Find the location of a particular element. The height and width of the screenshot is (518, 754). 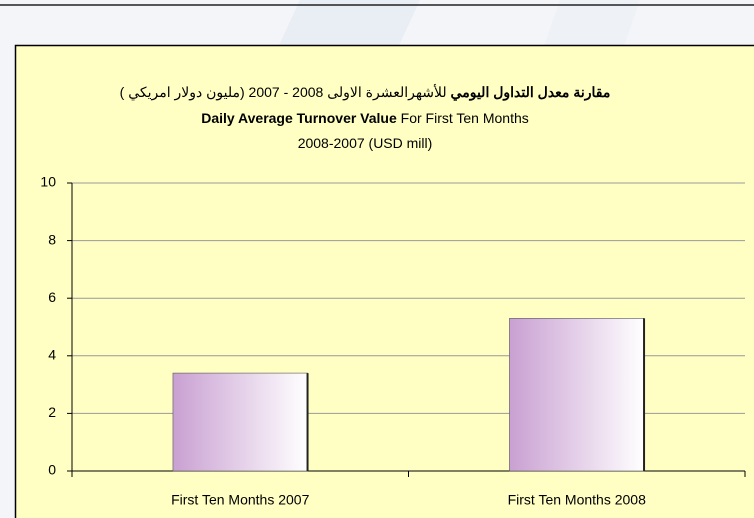

y-tick-label: 6 is located at coordinates (52, 297).